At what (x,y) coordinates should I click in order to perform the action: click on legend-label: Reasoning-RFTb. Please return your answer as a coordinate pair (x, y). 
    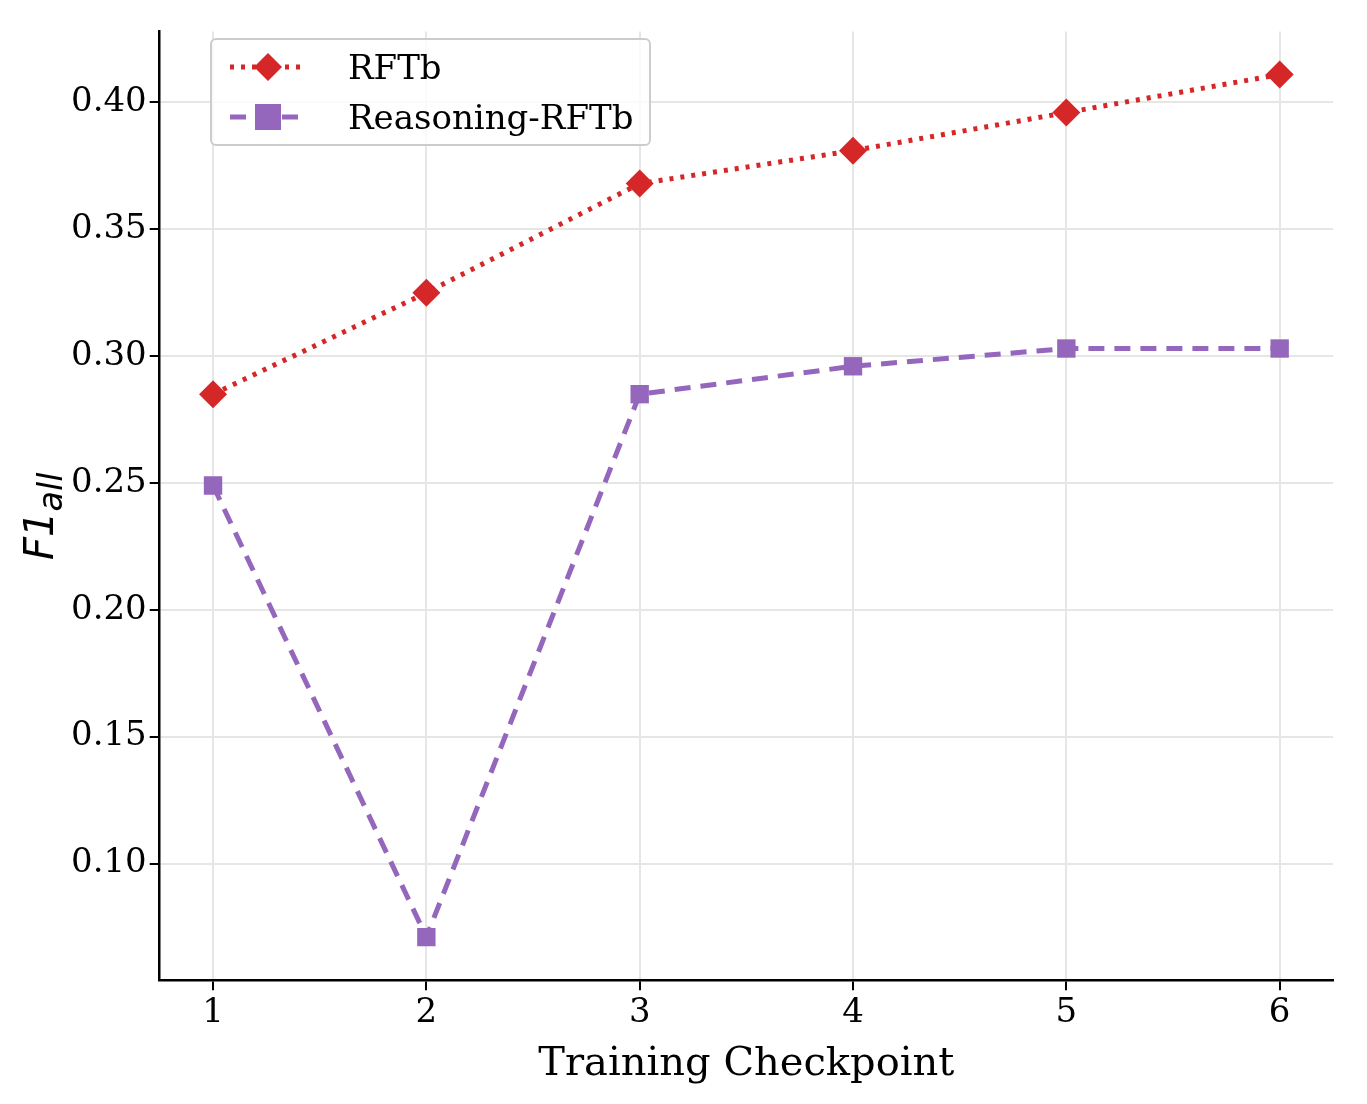
    Looking at the image, I should click on (491, 117).